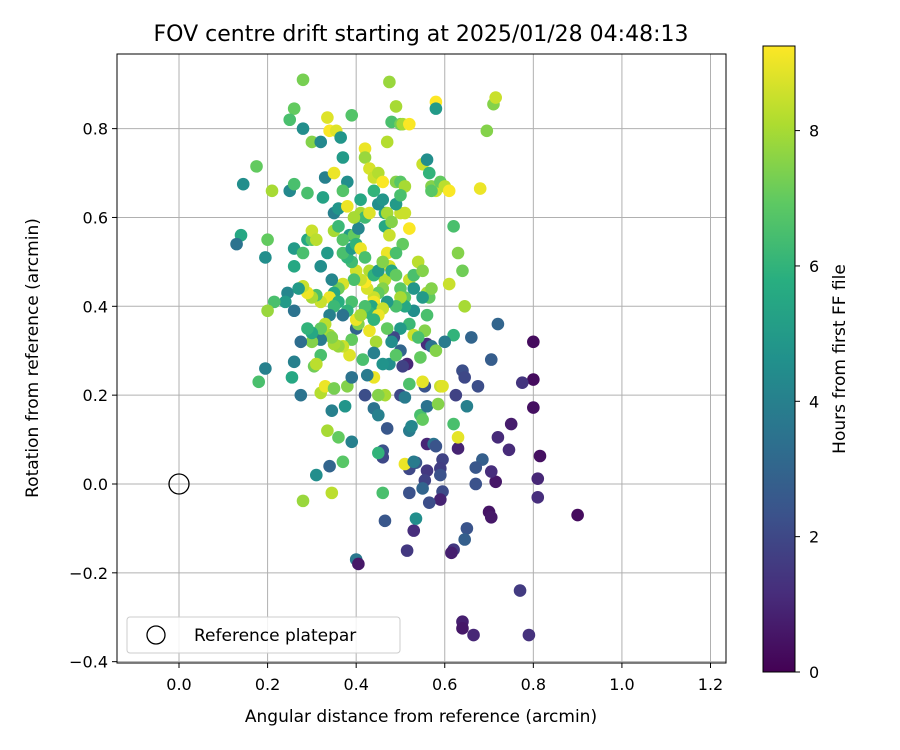  Describe the element at coordinates (33, 358) in the screenshot. I see `y-axis-label: Rotation from reference (arcmin)` at that location.